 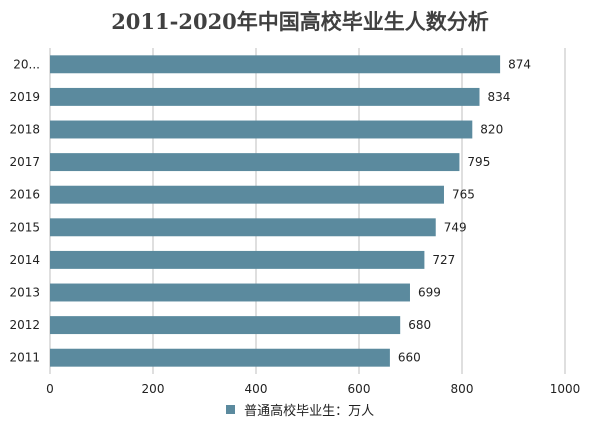 I want to click on y-tick-label-2: 2018, so click(x=24, y=130).